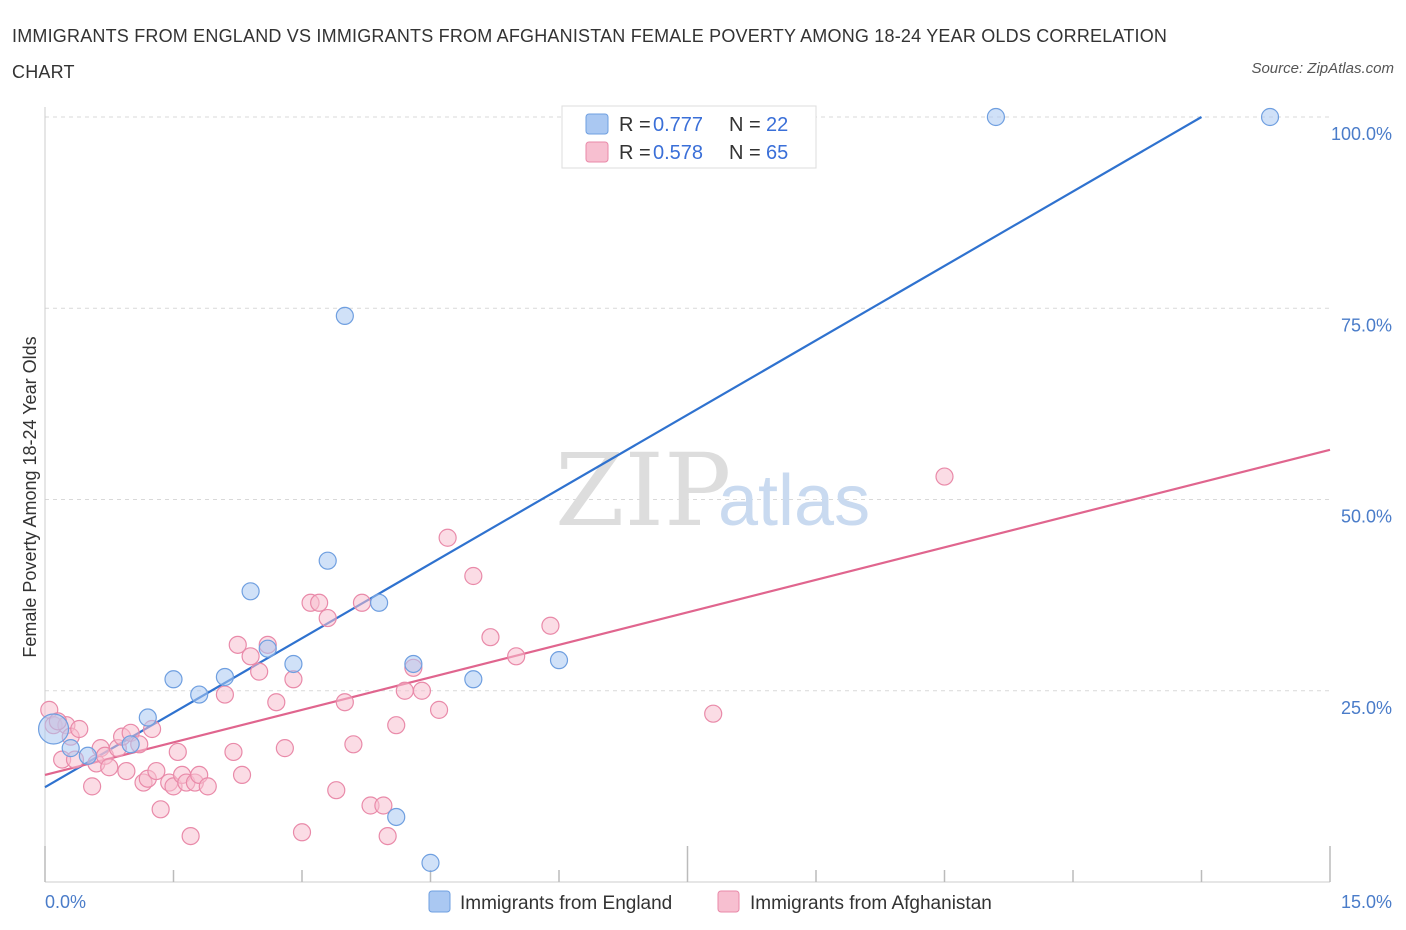 The height and width of the screenshot is (930, 1406). What do you see at coordinates (597, 124) in the screenshot?
I see `legend-swatch-england` at bounding box center [597, 124].